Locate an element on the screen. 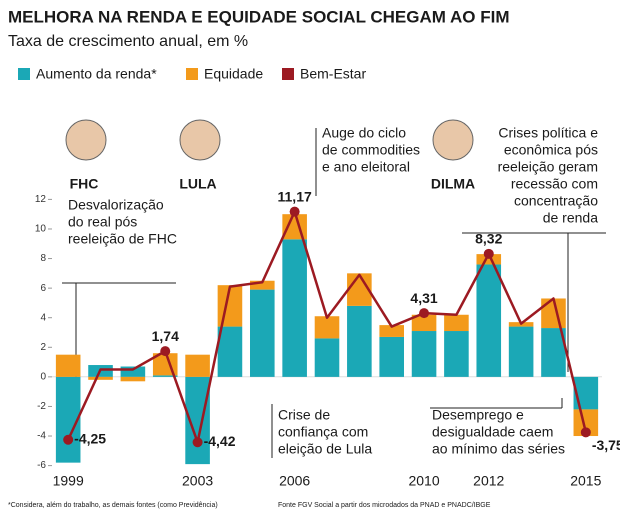  annotation: do real pós is located at coordinates (102, 222).